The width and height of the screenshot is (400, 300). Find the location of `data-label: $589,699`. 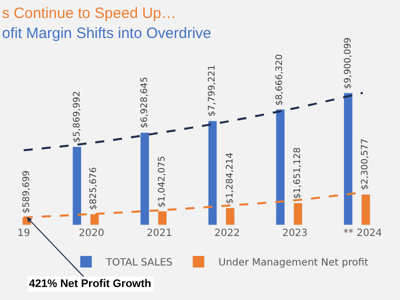

data-label: $589,699 is located at coordinates (27, 192).